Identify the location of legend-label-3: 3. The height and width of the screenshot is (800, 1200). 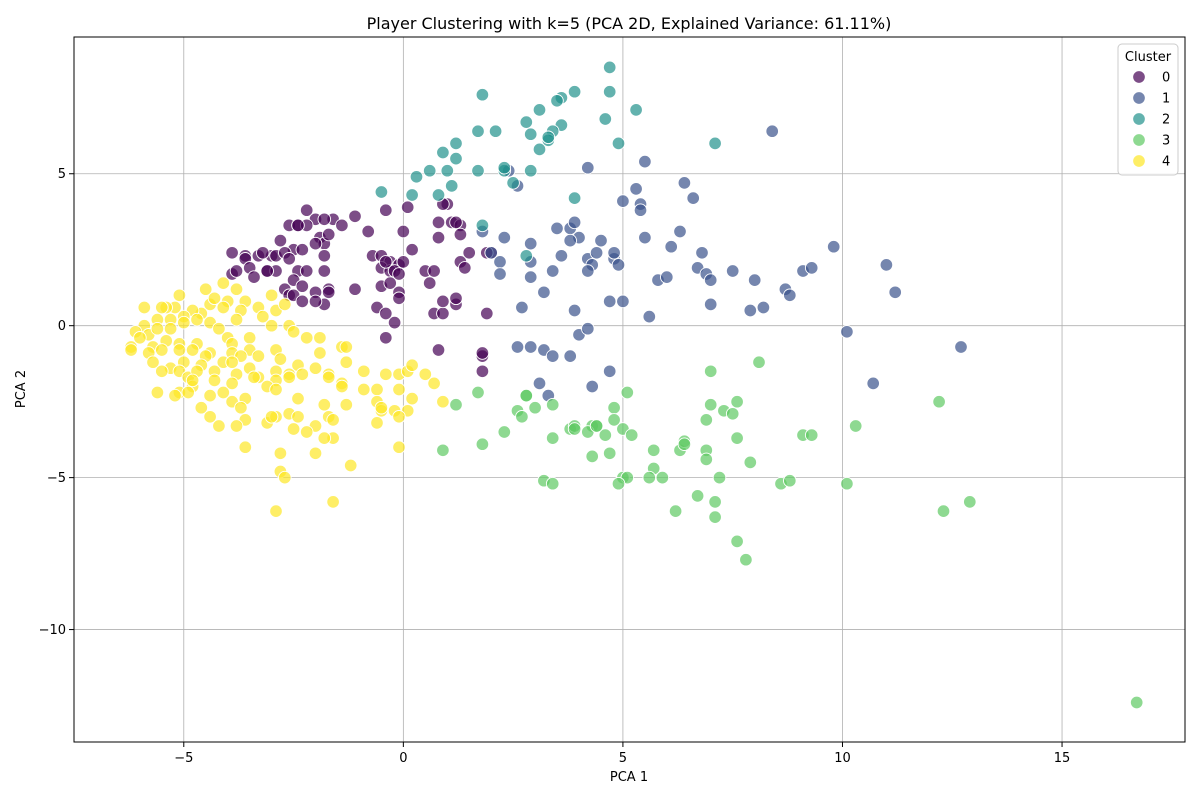
(1166, 141).